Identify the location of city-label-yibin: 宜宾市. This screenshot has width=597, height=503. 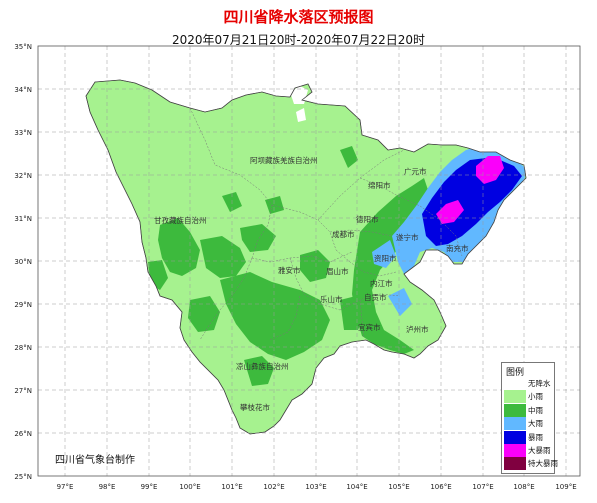
(369, 327).